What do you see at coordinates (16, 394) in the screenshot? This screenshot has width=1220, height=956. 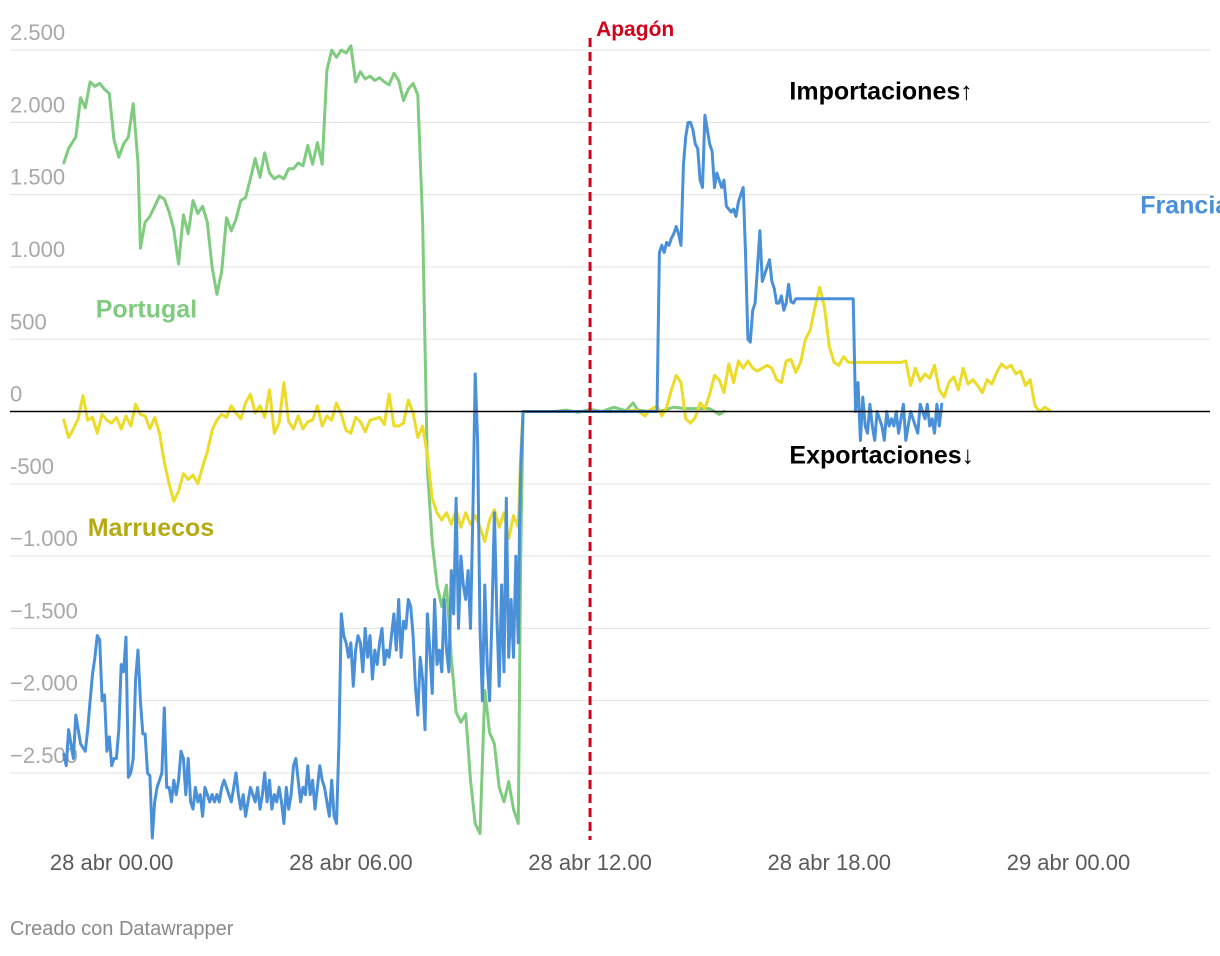 I see `y-tick-label: 0` at bounding box center [16, 394].